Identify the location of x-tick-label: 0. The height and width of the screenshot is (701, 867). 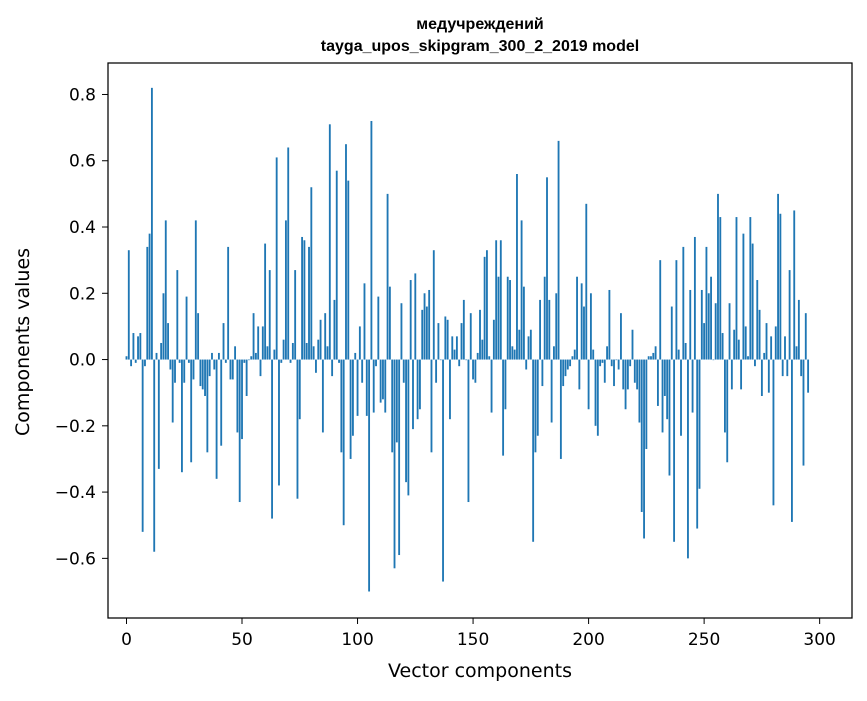
(126, 640).